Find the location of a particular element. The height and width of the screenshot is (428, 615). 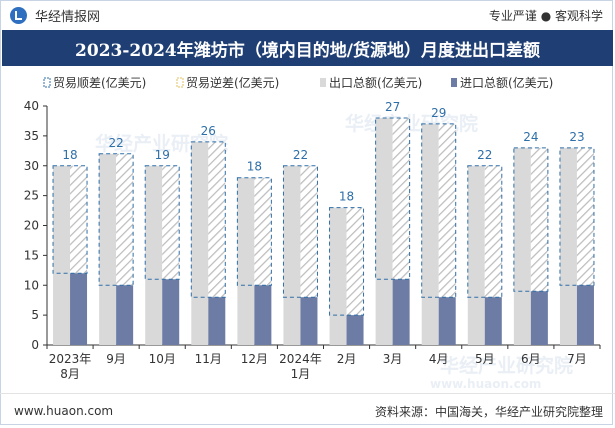

y-tick-label: 30 is located at coordinates (31, 166).